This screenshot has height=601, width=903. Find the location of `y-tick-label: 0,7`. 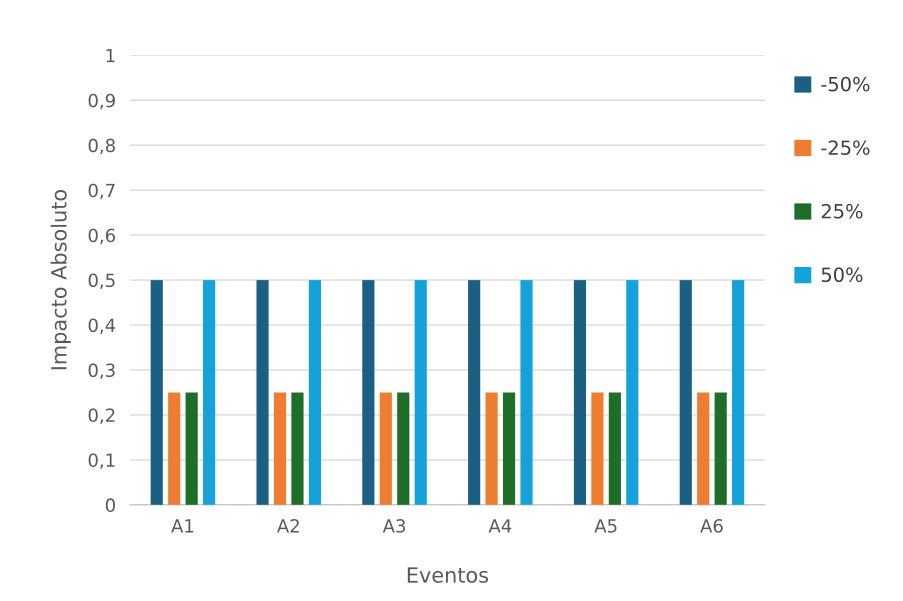

y-tick-label: 0,7 is located at coordinates (101, 192).